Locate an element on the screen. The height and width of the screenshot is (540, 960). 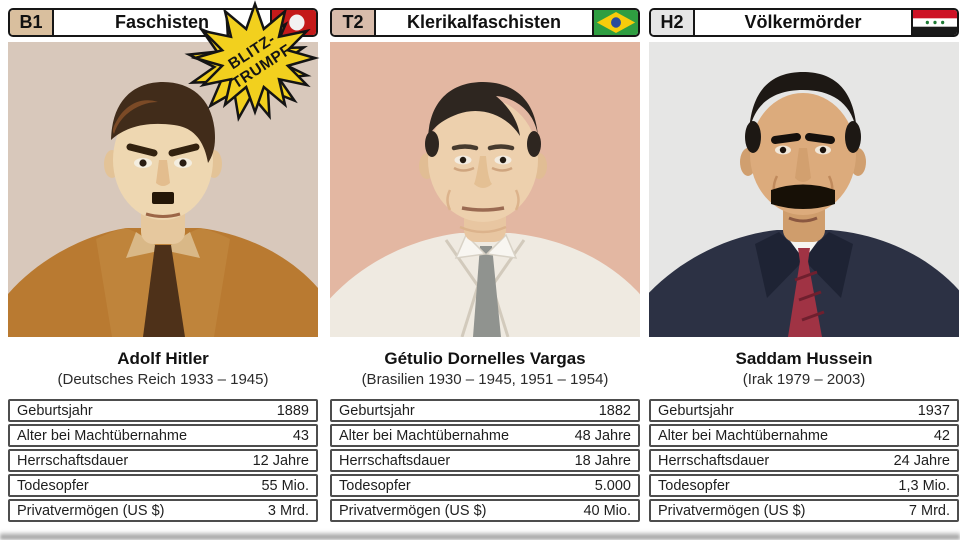
stat-row: Geburtsjahr 1937 is located at coordinates (804, 410).